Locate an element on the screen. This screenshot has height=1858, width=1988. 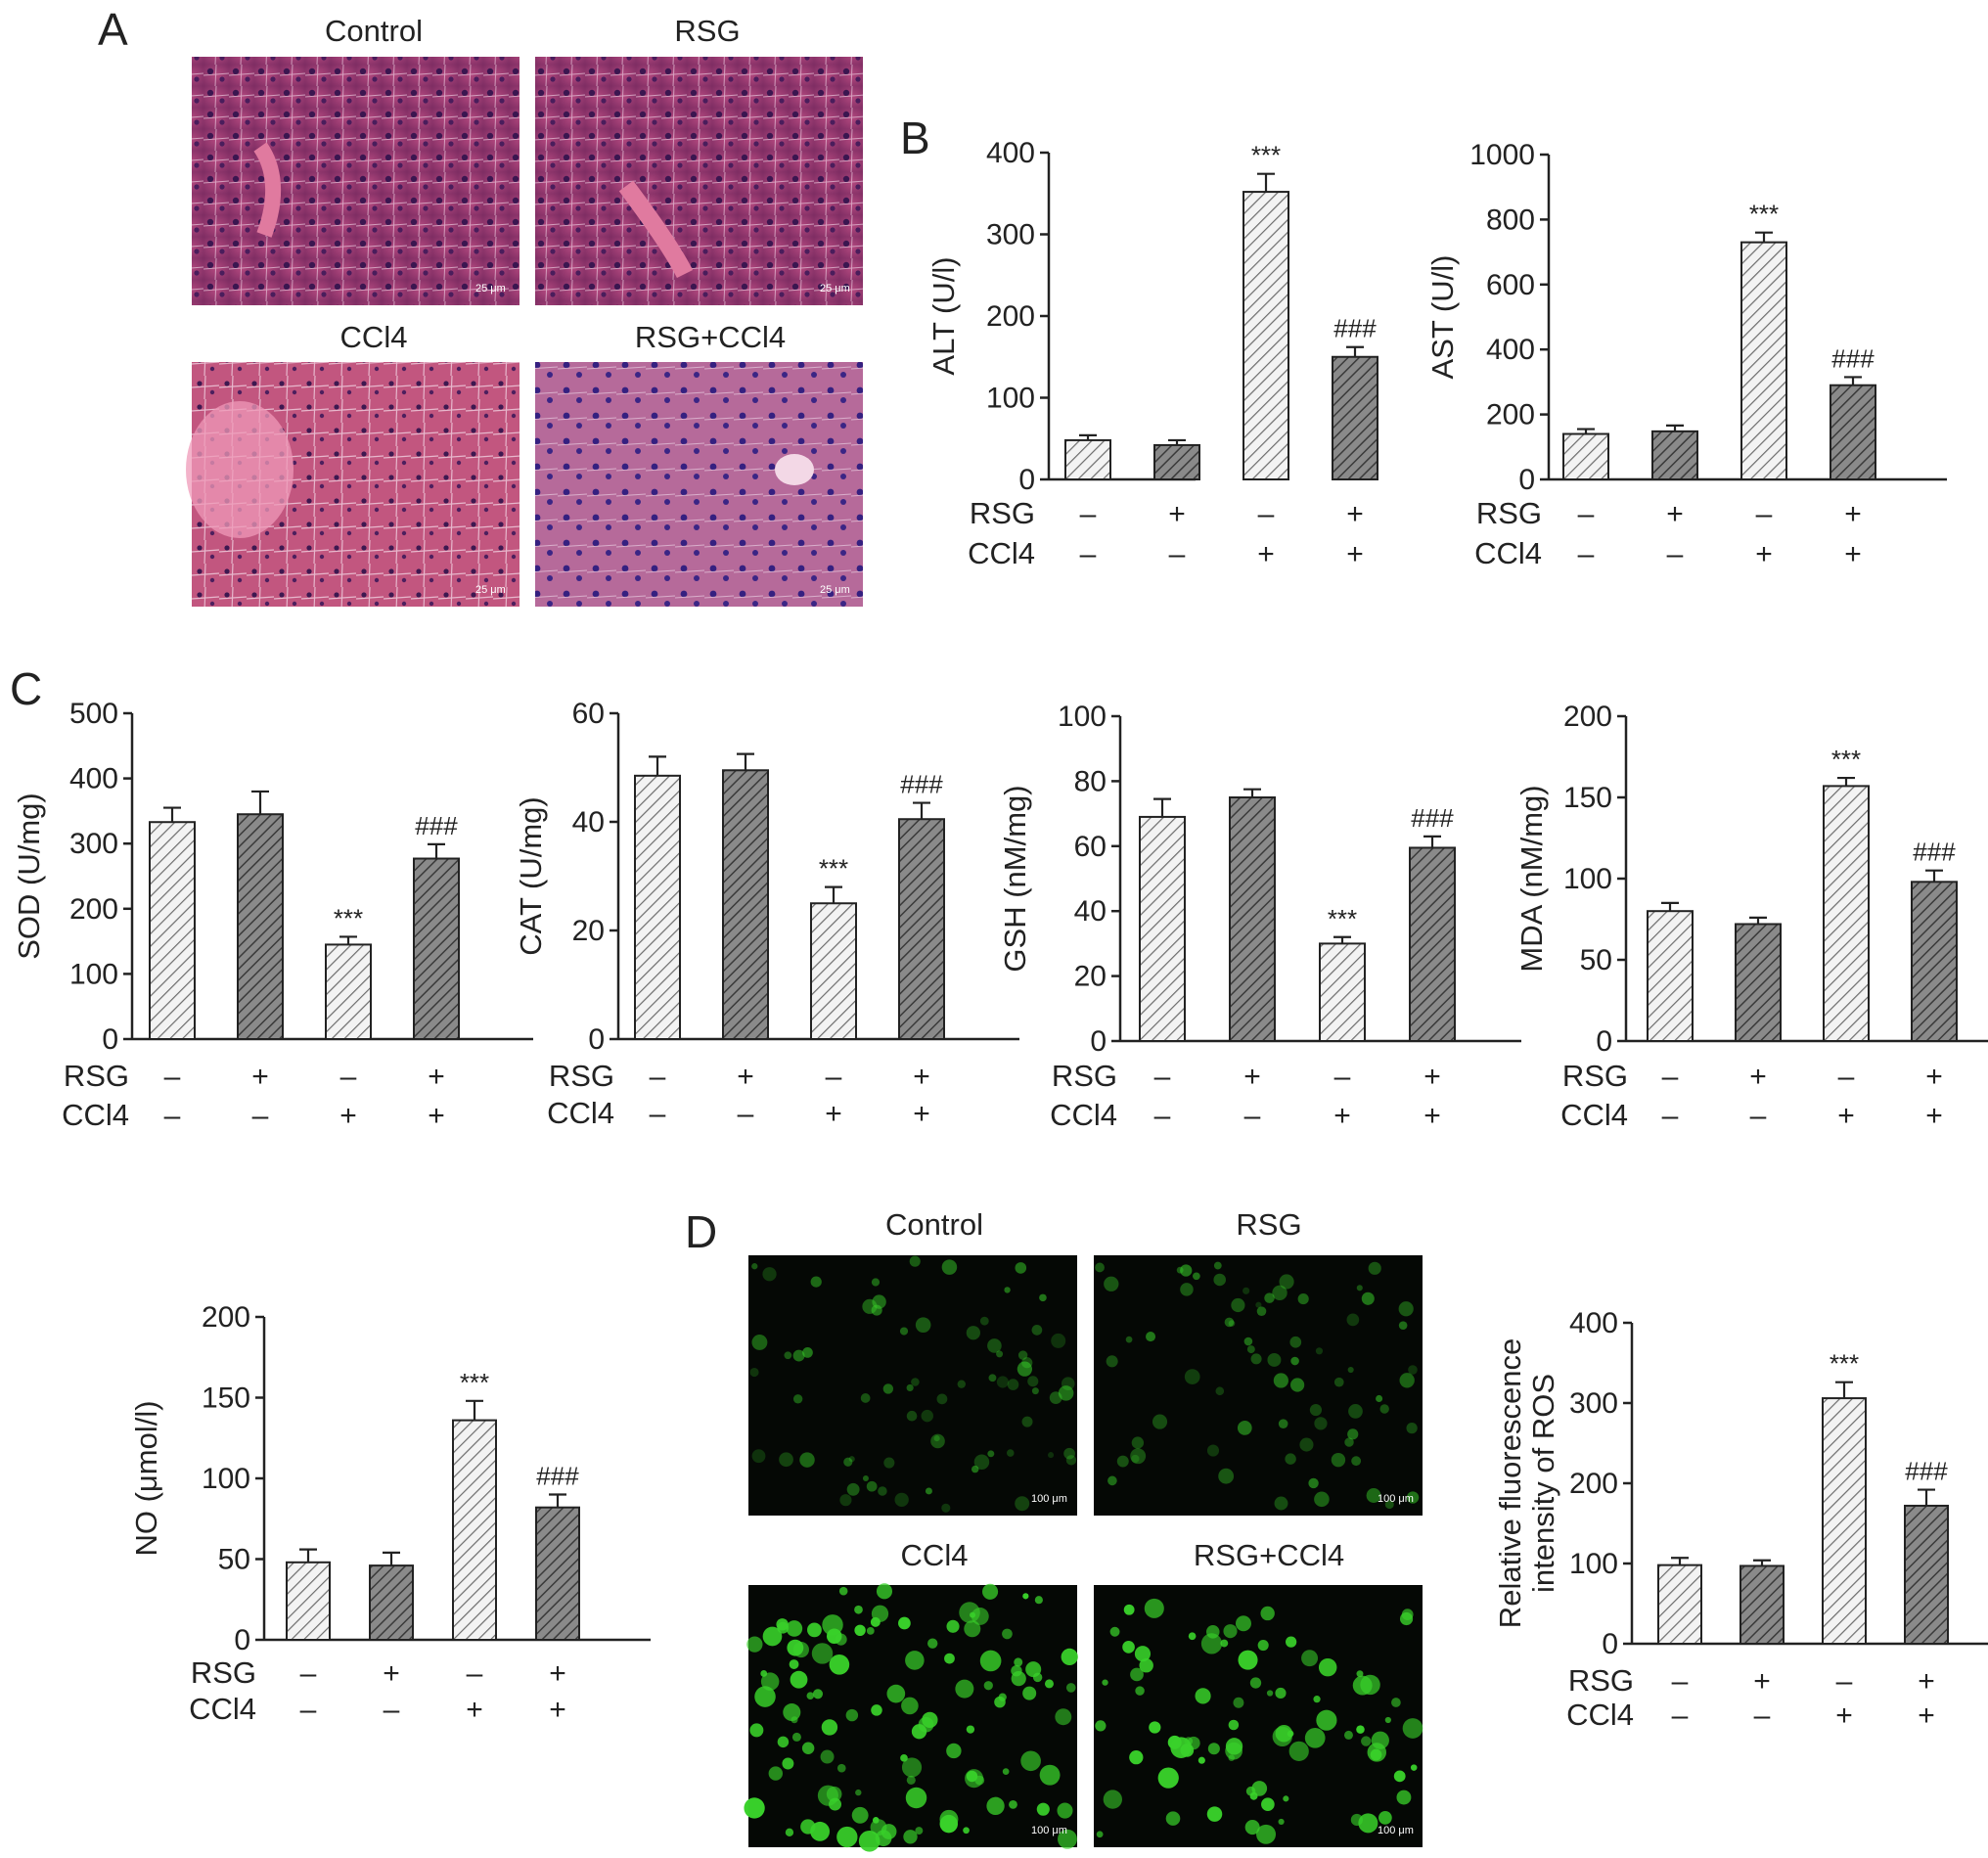
ros-image-control: 100 μm is located at coordinates (913, 1385).